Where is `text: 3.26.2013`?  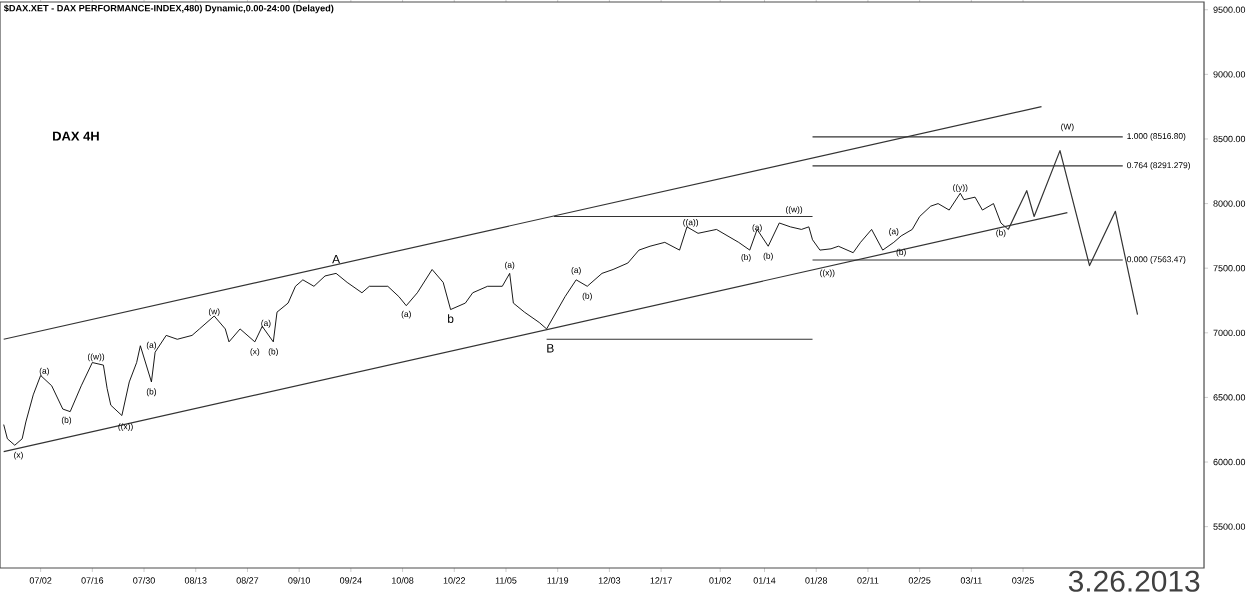
text: 3.26.2013 is located at coordinates (1134, 581).